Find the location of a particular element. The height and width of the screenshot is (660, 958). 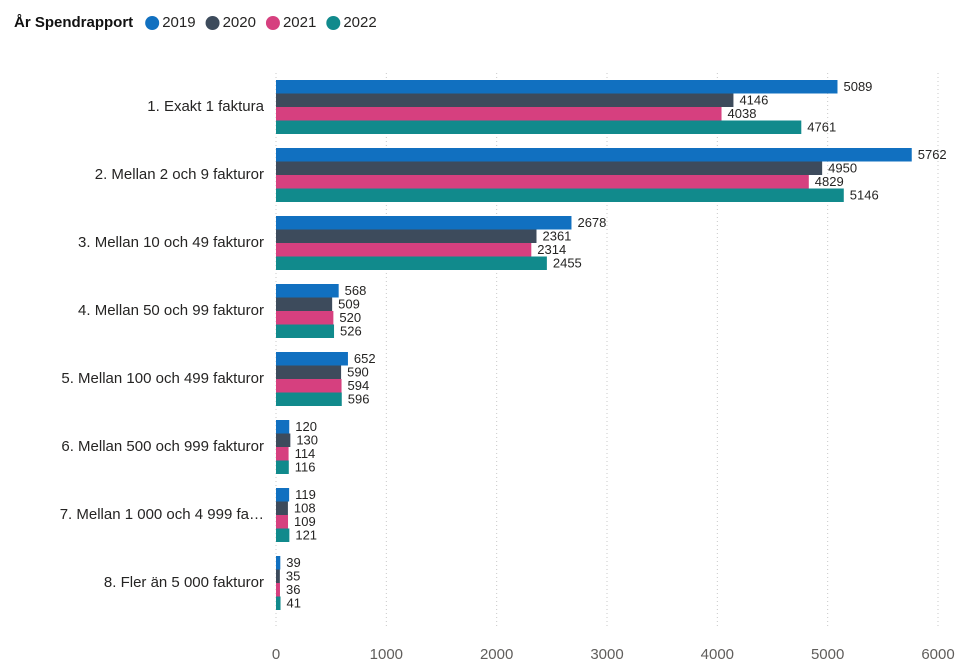

data-label: 5089 is located at coordinates (857, 86).